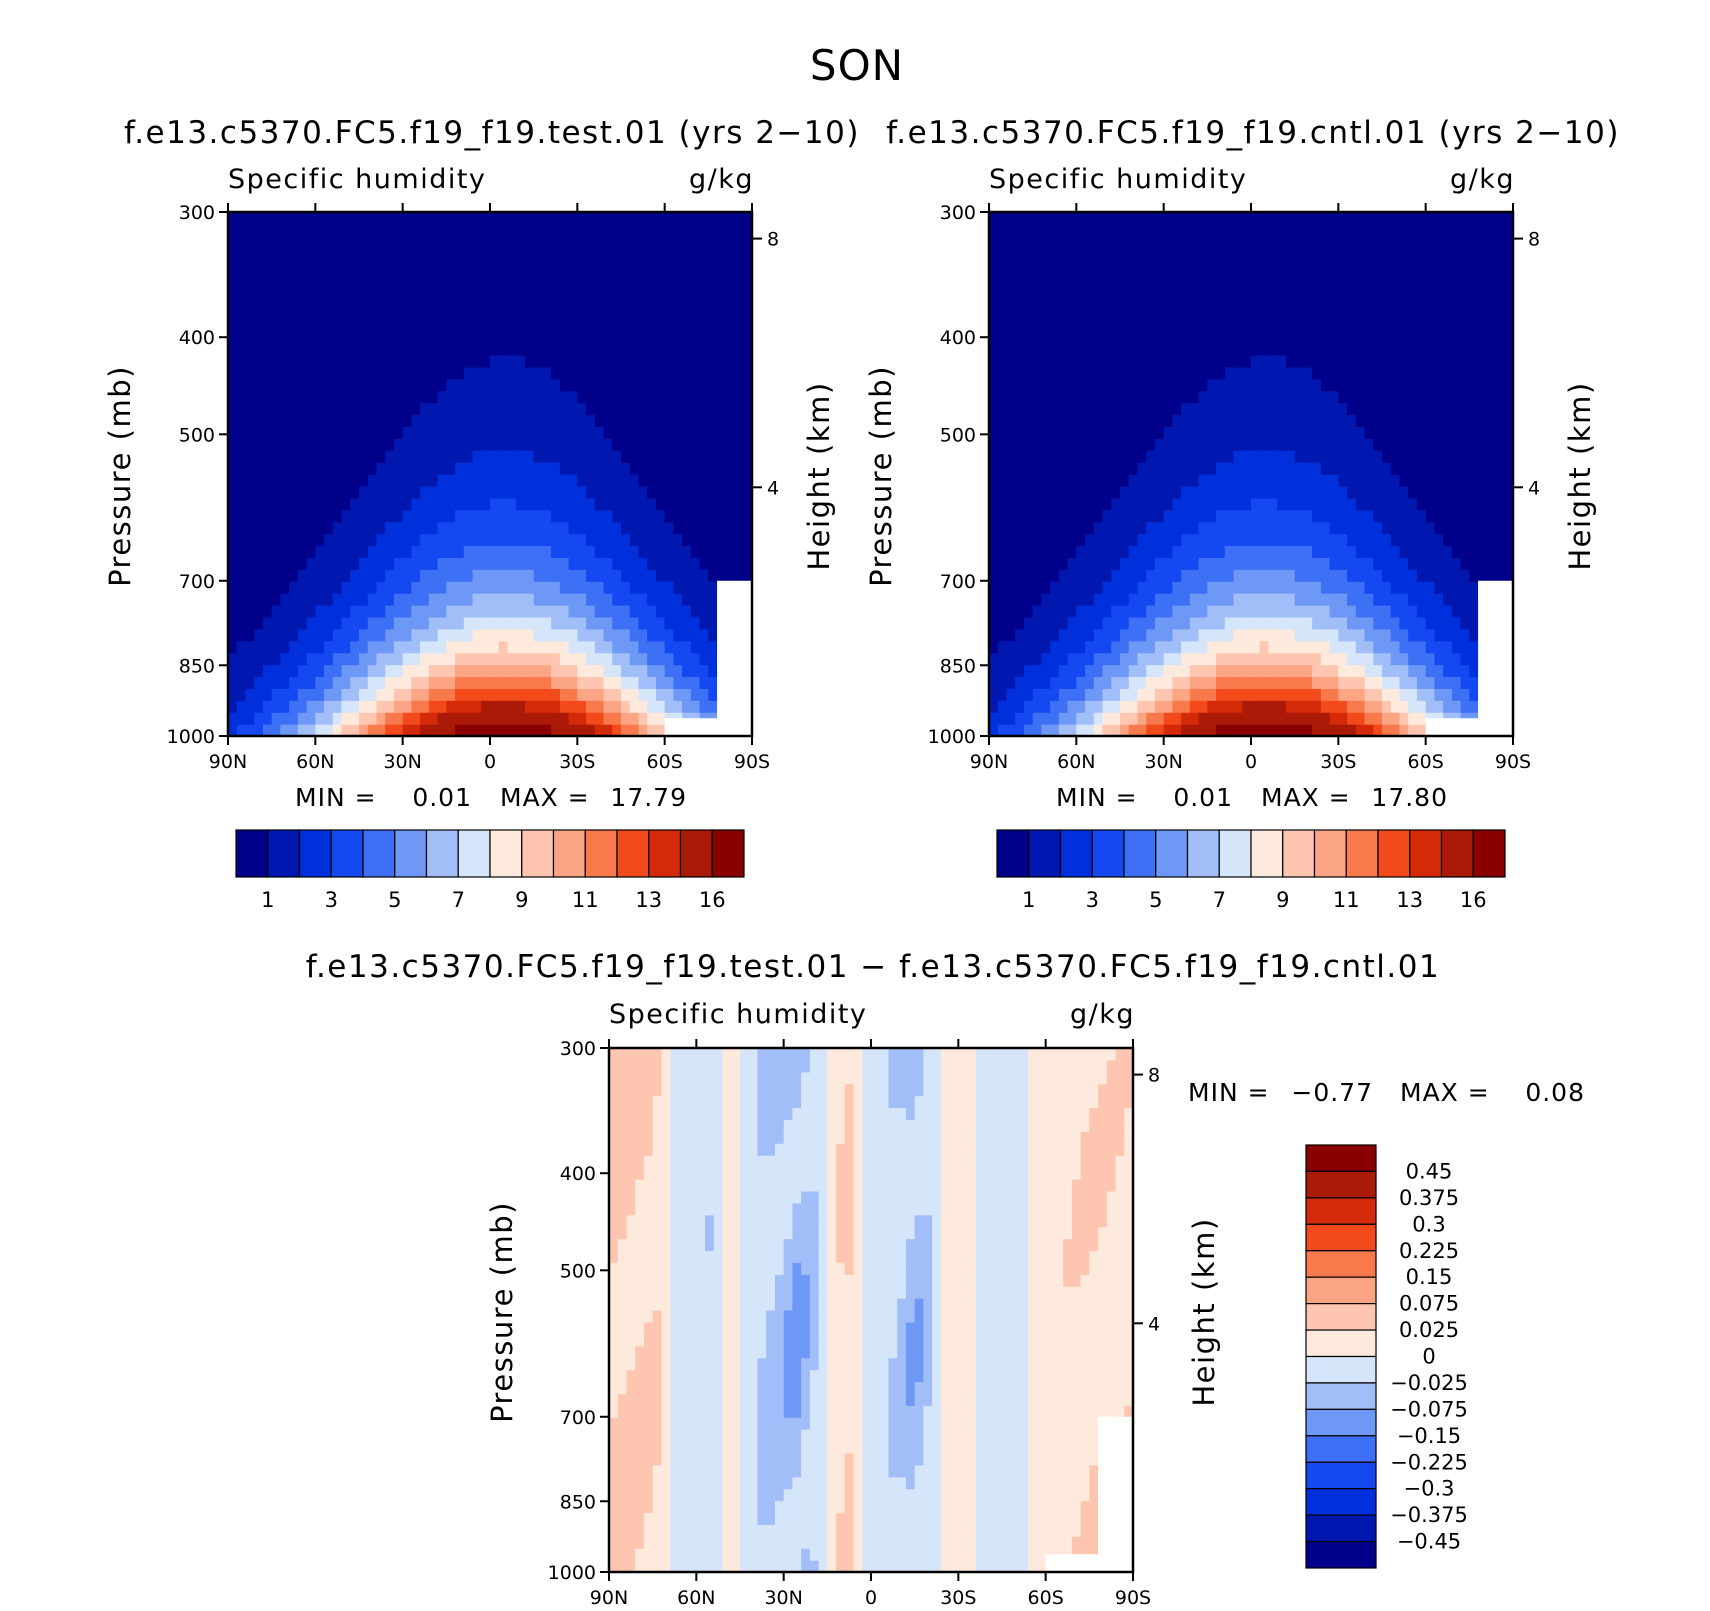 The image size is (1710, 1611). I want to click on colorbar-box, so click(315, 853).